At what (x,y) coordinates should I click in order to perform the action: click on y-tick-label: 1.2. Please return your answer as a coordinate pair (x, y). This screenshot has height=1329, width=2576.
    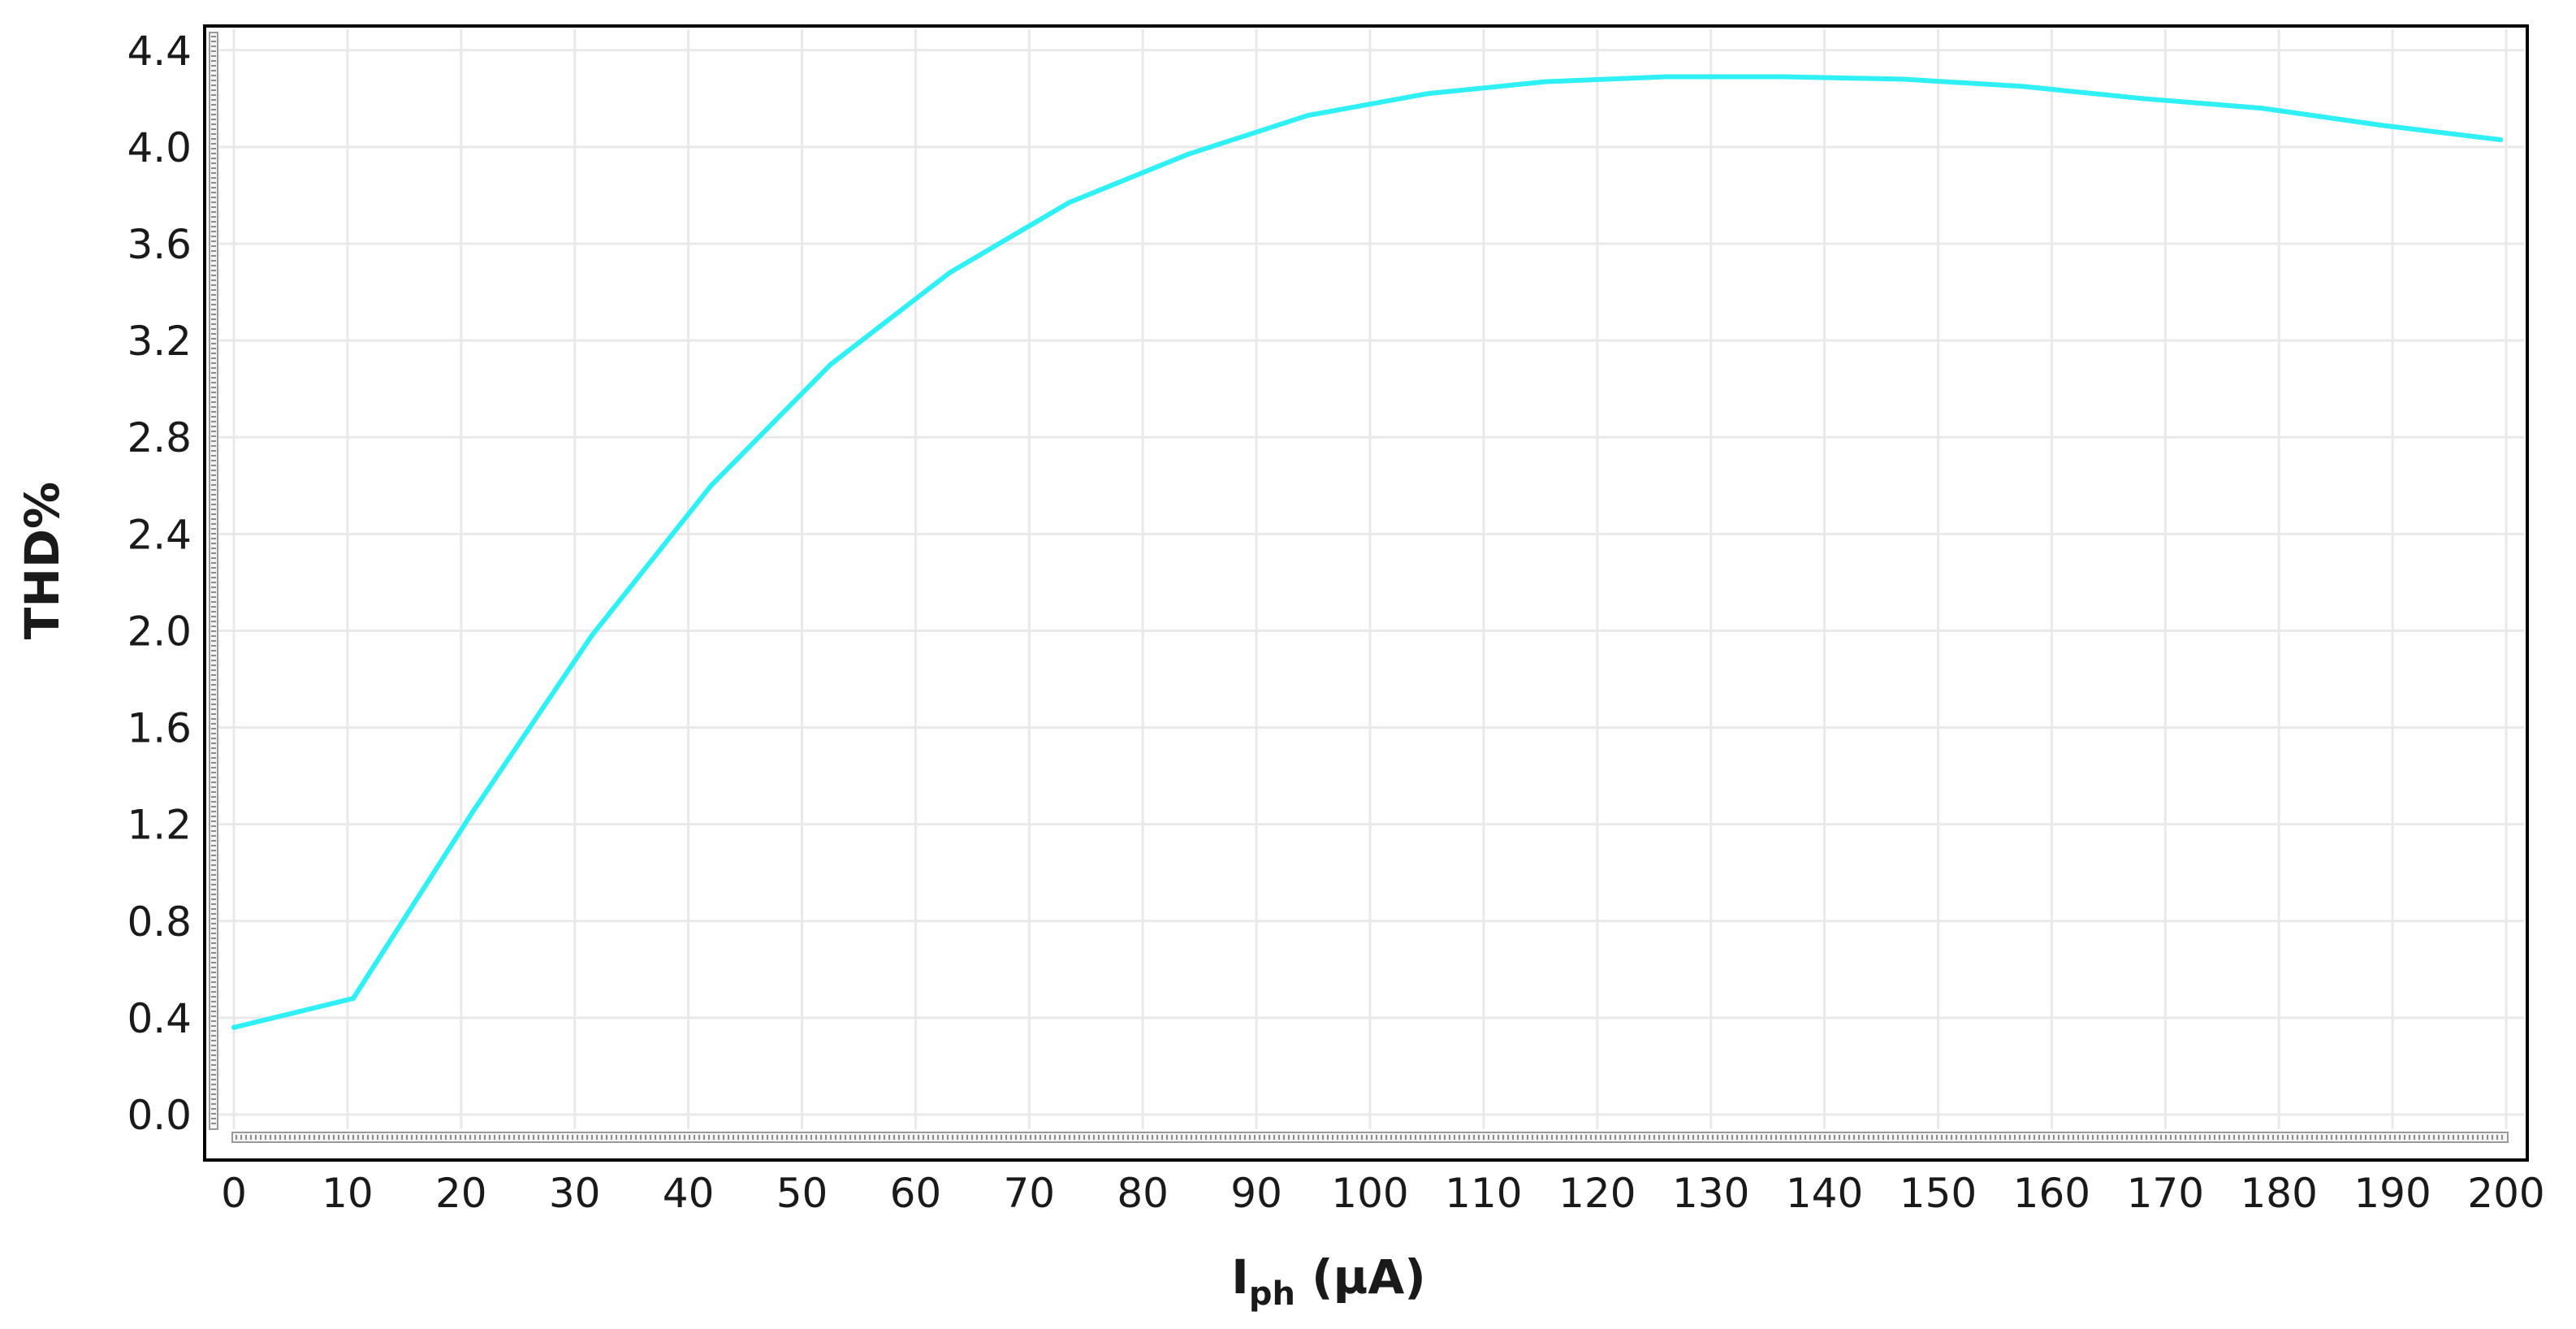
    Looking at the image, I should click on (160, 825).